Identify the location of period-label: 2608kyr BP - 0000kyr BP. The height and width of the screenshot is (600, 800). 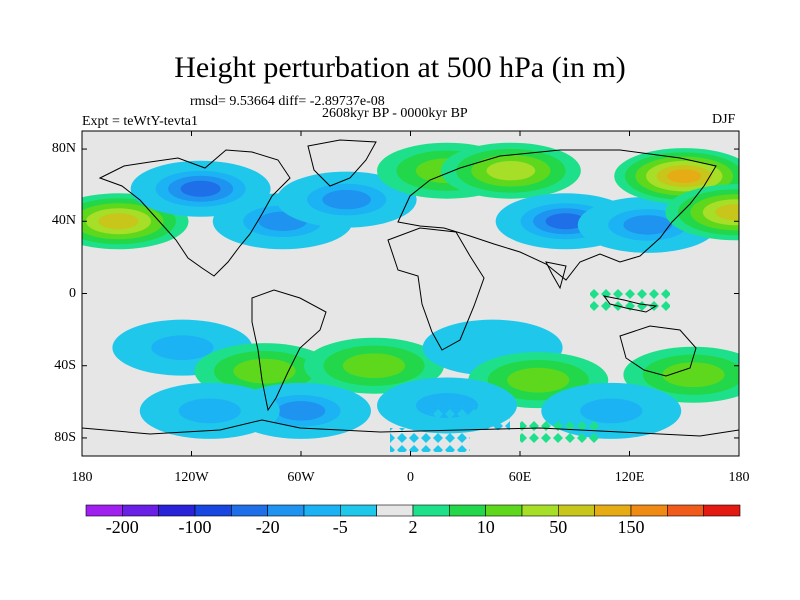
(395, 113).